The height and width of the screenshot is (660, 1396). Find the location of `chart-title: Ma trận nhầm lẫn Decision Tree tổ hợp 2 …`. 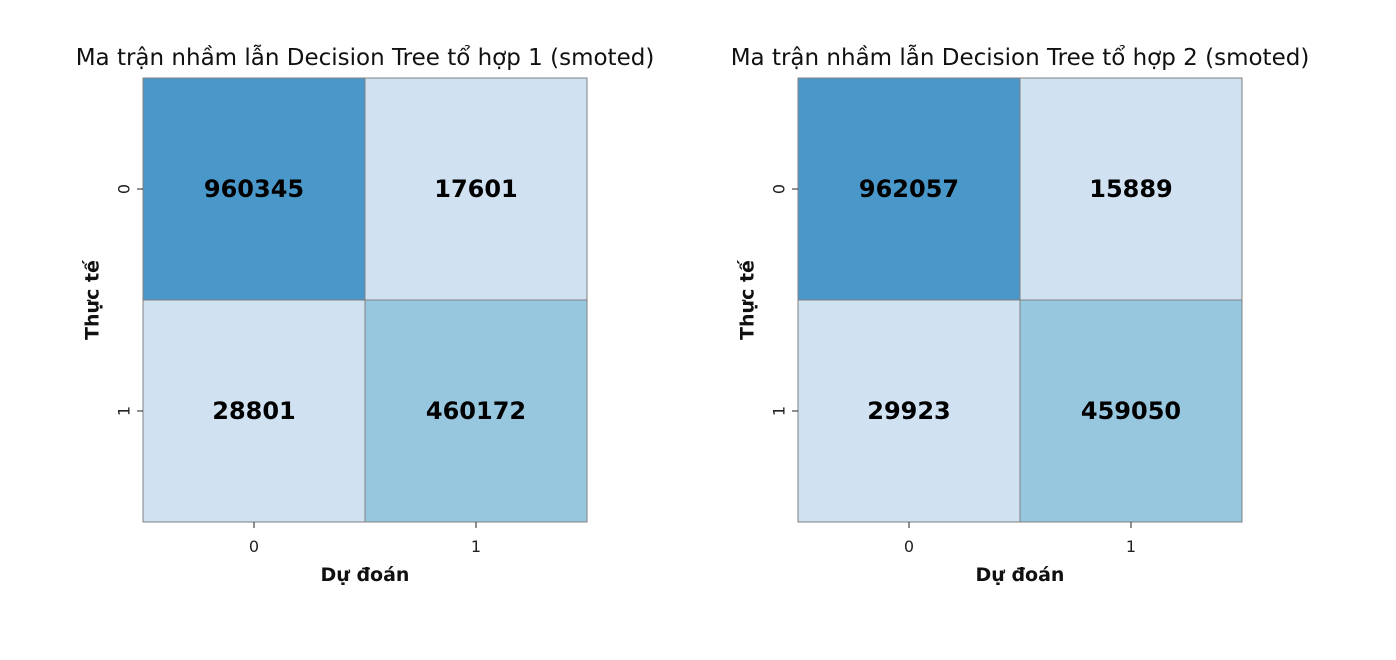

chart-title: Ma trận nhầm lẫn Decision Tree tổ hợp 2 … is located at coordinates (1020, 57).